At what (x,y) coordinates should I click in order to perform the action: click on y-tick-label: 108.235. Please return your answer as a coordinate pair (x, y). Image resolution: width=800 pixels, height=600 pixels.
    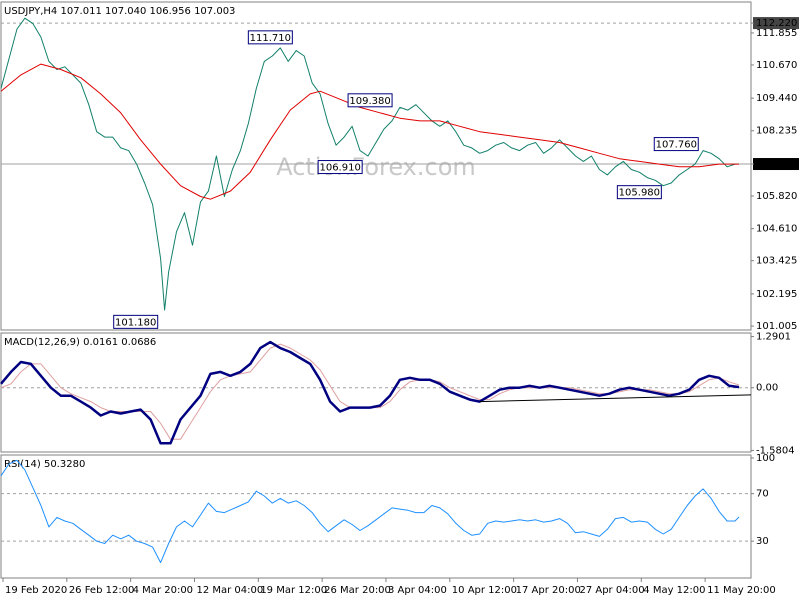
    Looking at the image, I should click on (776, 131).